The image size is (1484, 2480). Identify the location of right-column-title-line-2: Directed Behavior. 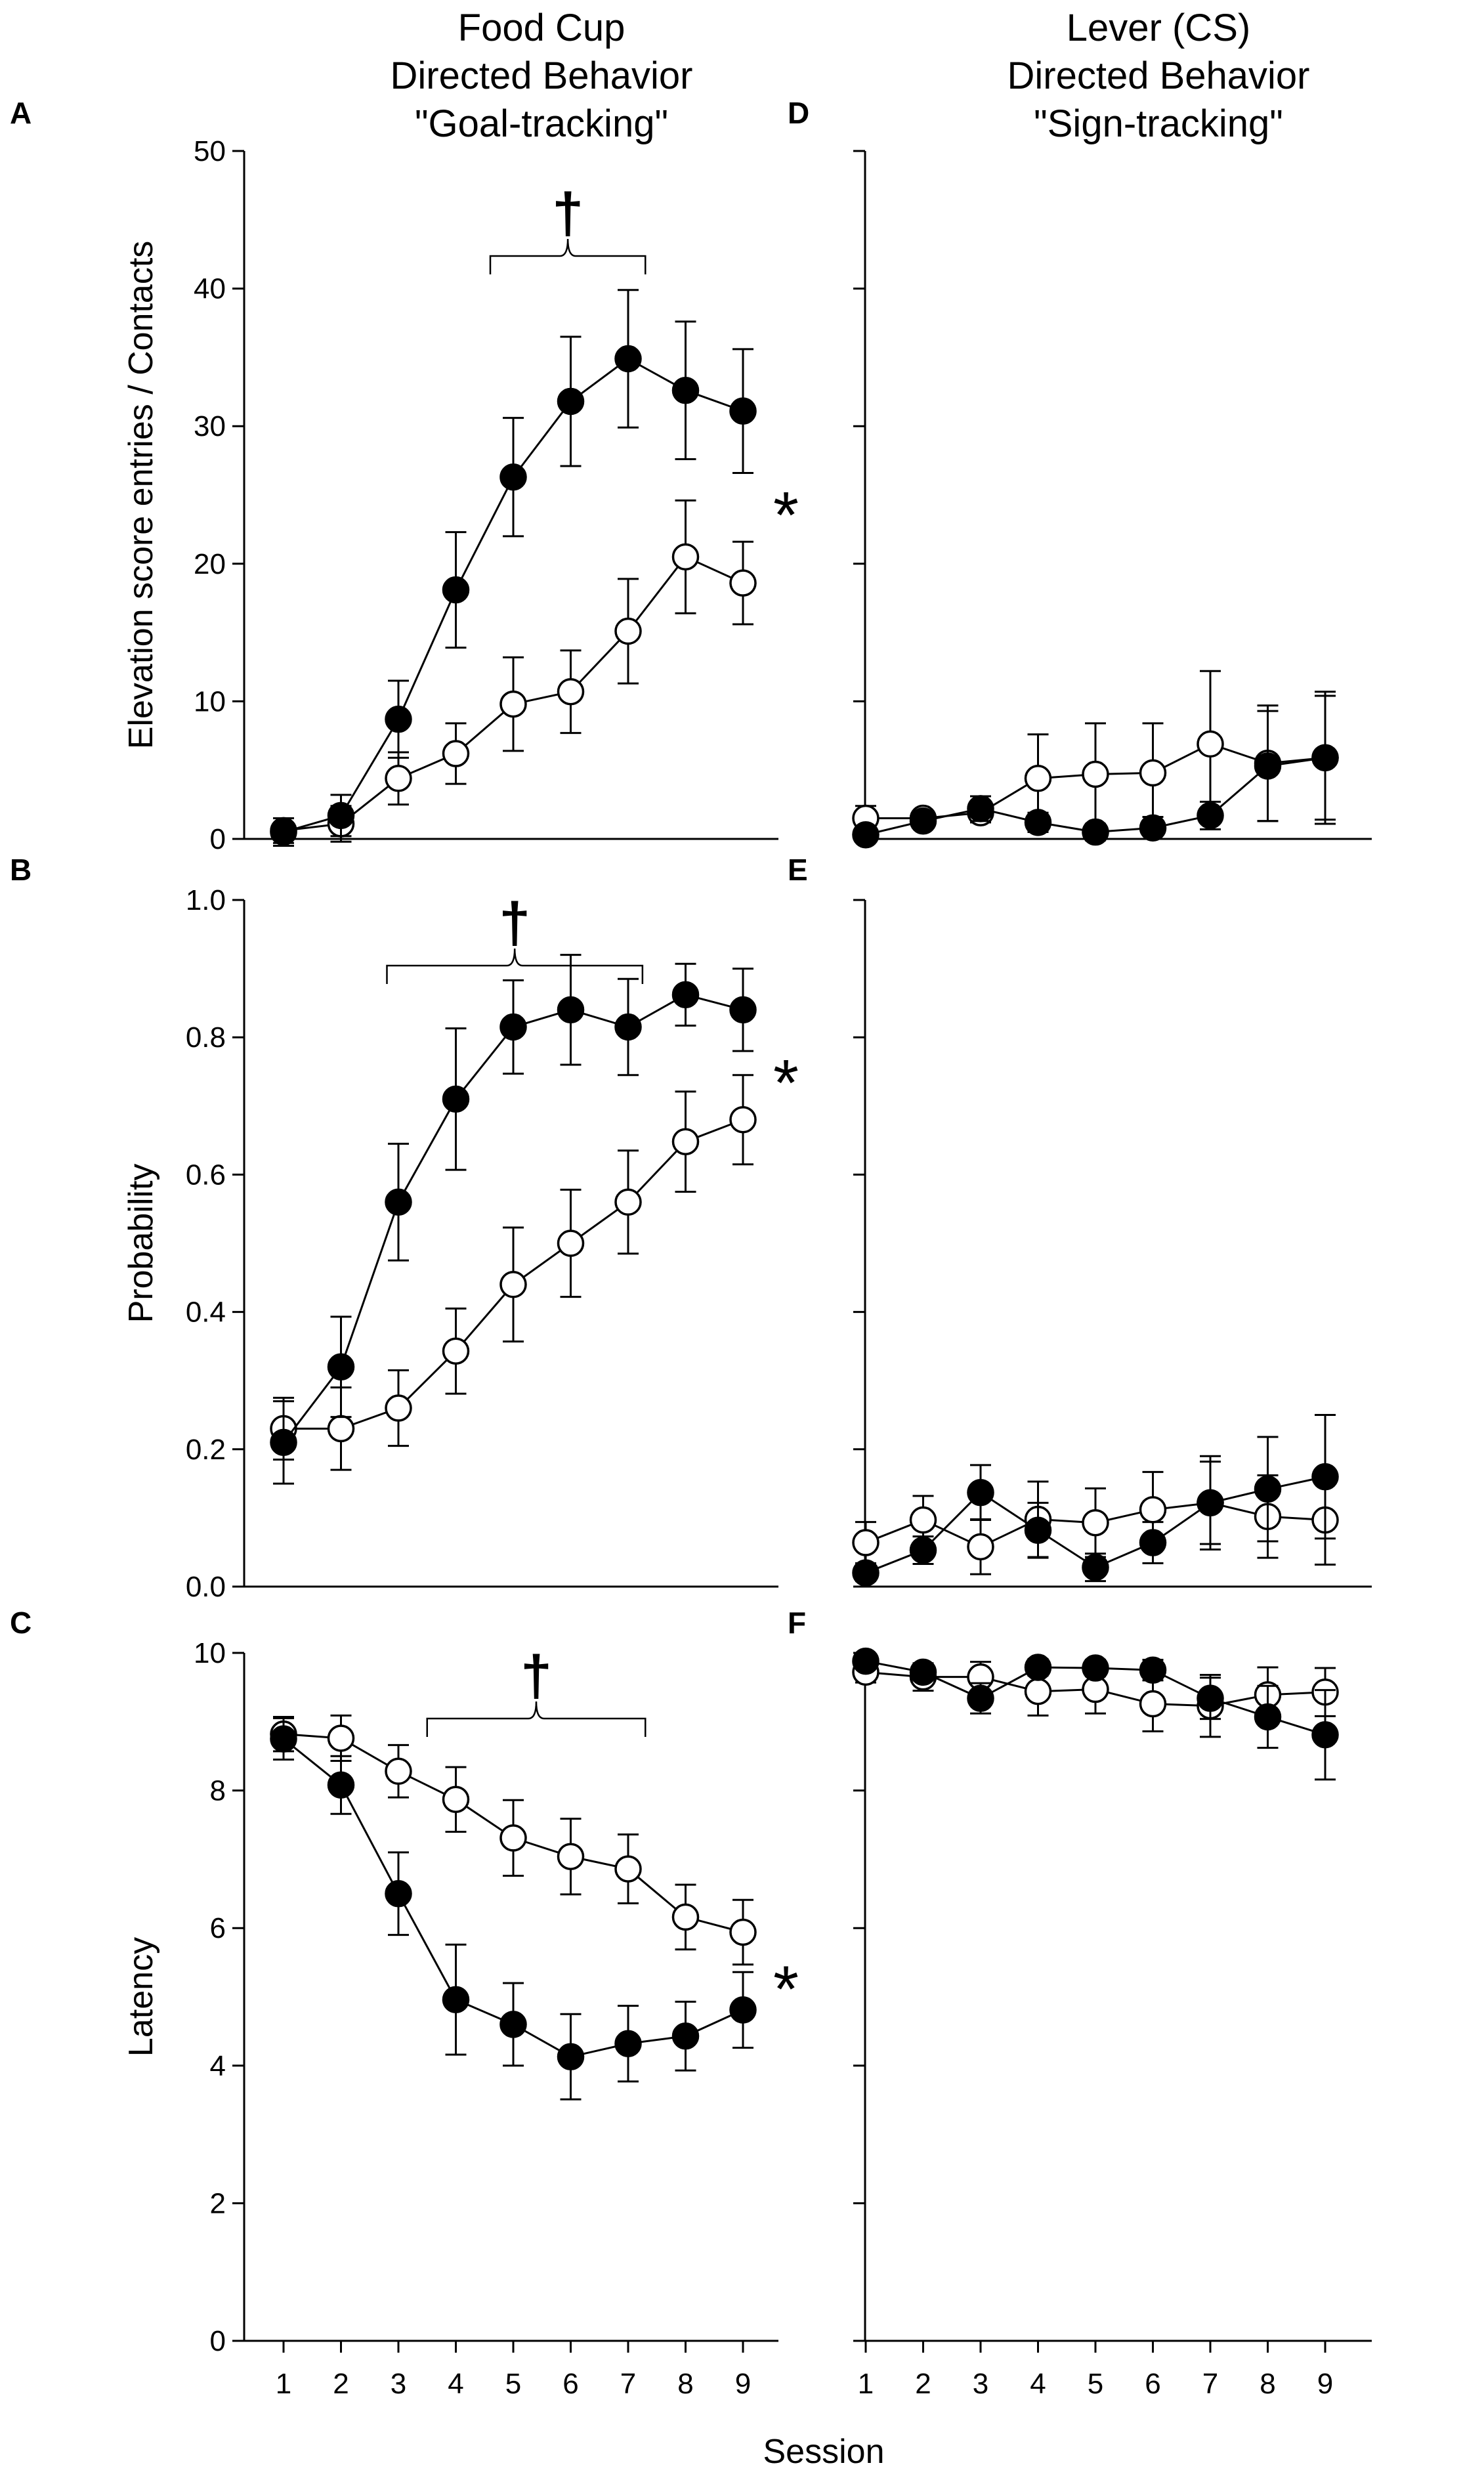
(1159, 75).